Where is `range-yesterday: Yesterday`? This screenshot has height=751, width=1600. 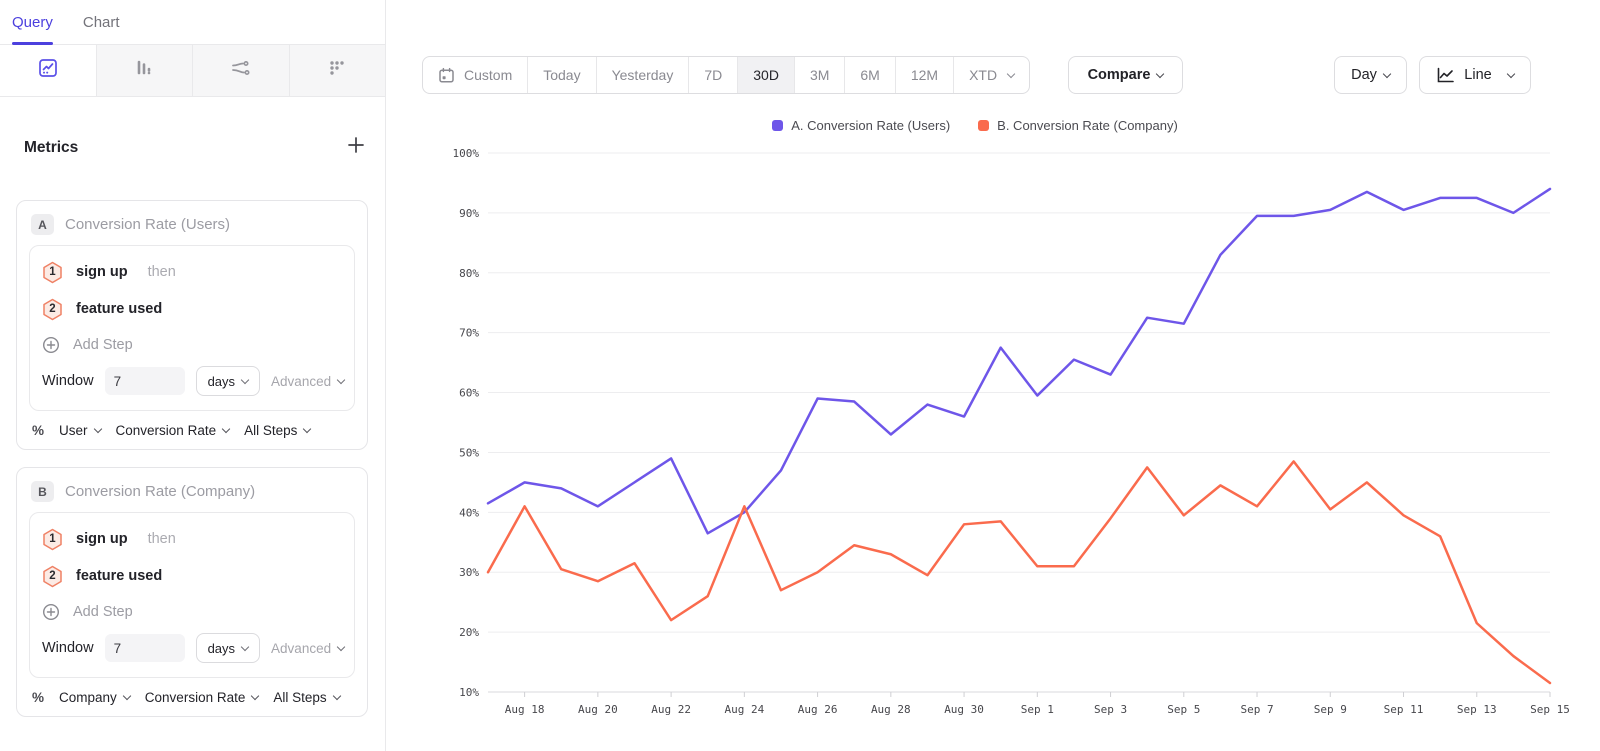 range-yesterday: Yesterday is located at coordinates (643, 75).